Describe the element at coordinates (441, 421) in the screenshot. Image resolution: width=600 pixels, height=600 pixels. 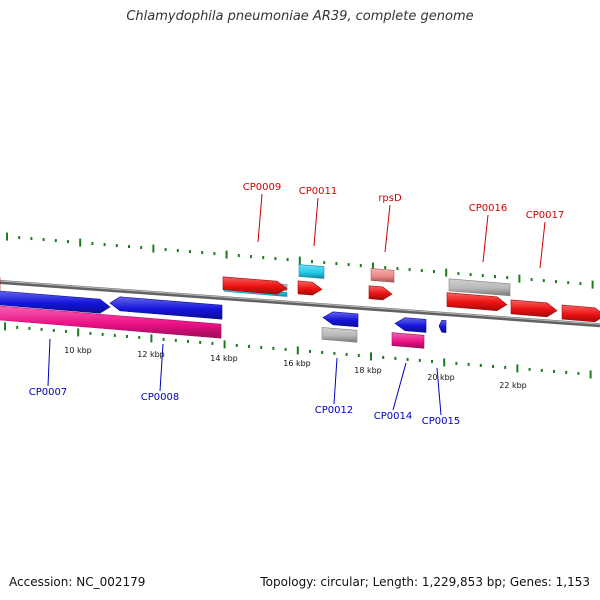
I see `reverse-gene-label: CP0015` at that location.